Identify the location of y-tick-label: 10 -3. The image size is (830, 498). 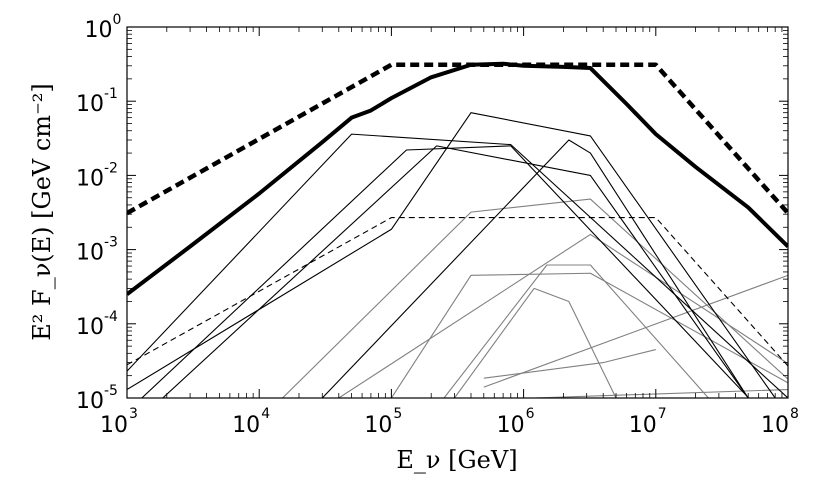
(97, 250).